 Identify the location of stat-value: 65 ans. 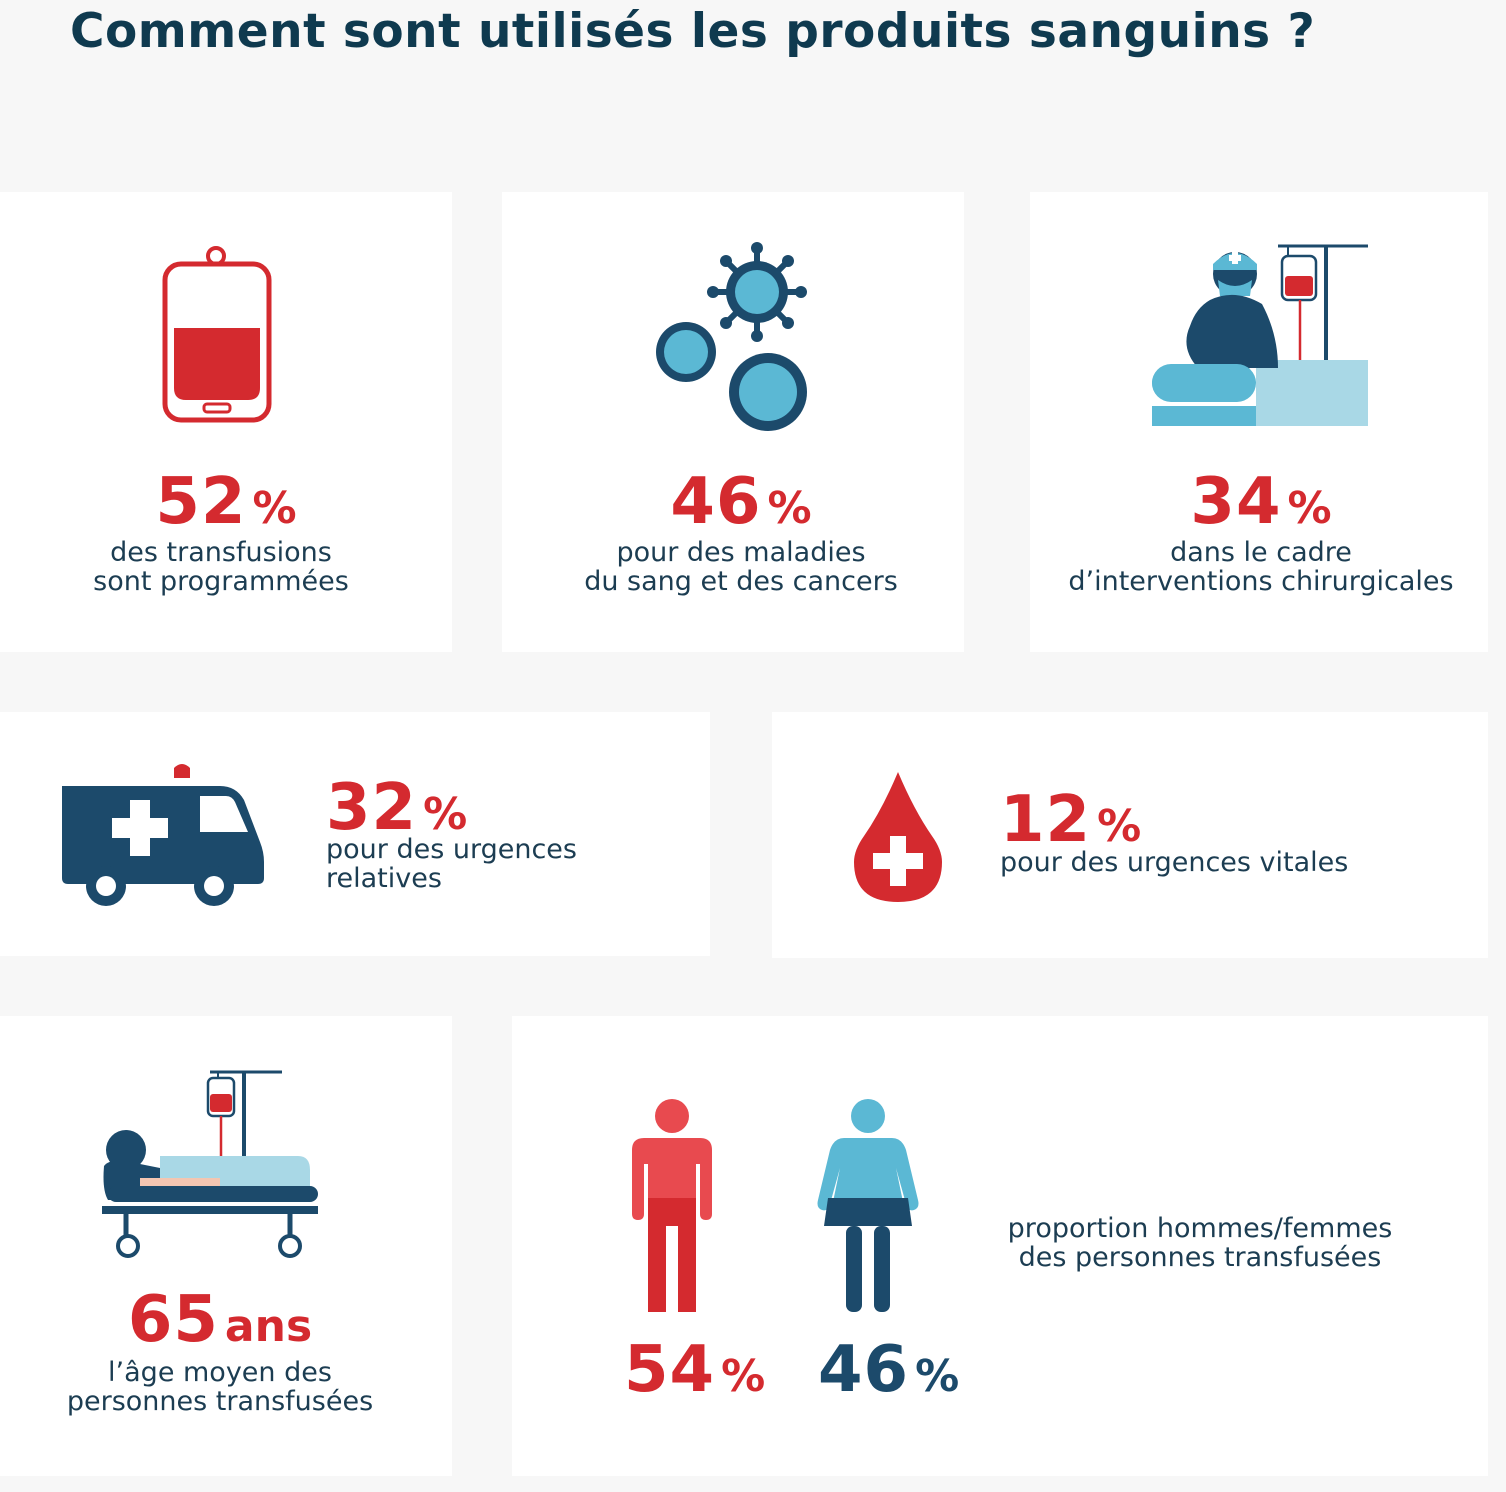
(220, 1320).